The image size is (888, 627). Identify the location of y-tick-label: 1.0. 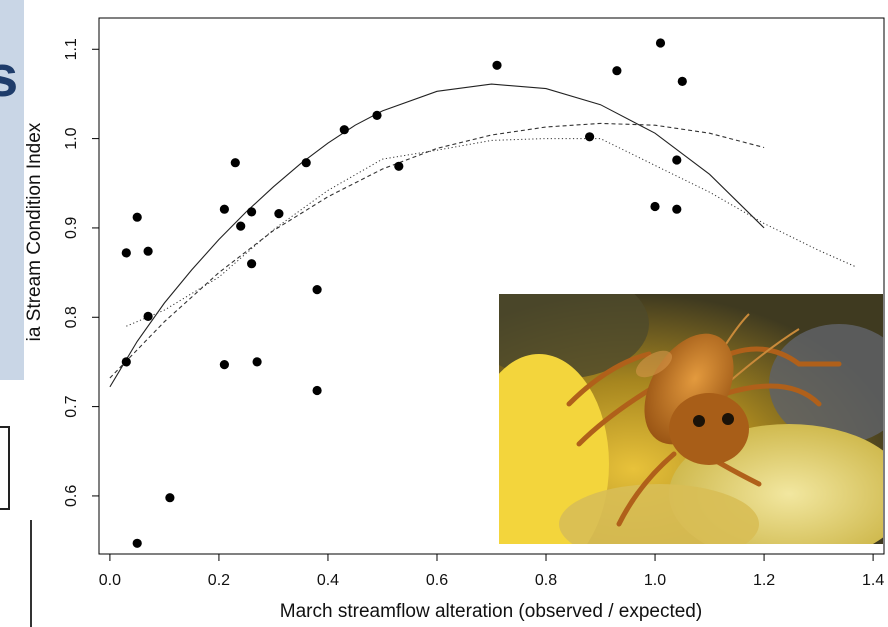
(71, 138).